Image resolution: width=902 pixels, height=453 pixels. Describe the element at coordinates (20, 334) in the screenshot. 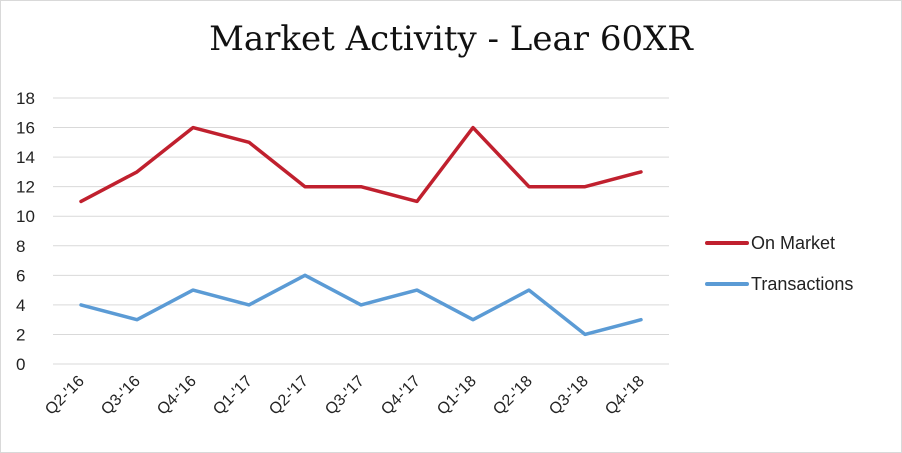

I see `y-tick-label: 2` at that location.